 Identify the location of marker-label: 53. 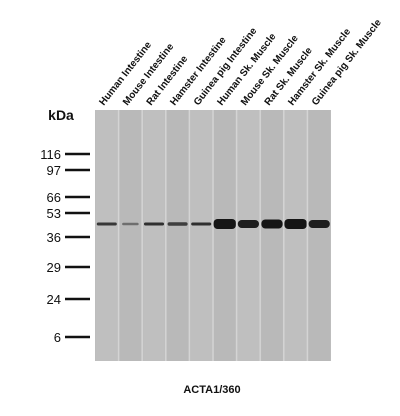
(54, 213).